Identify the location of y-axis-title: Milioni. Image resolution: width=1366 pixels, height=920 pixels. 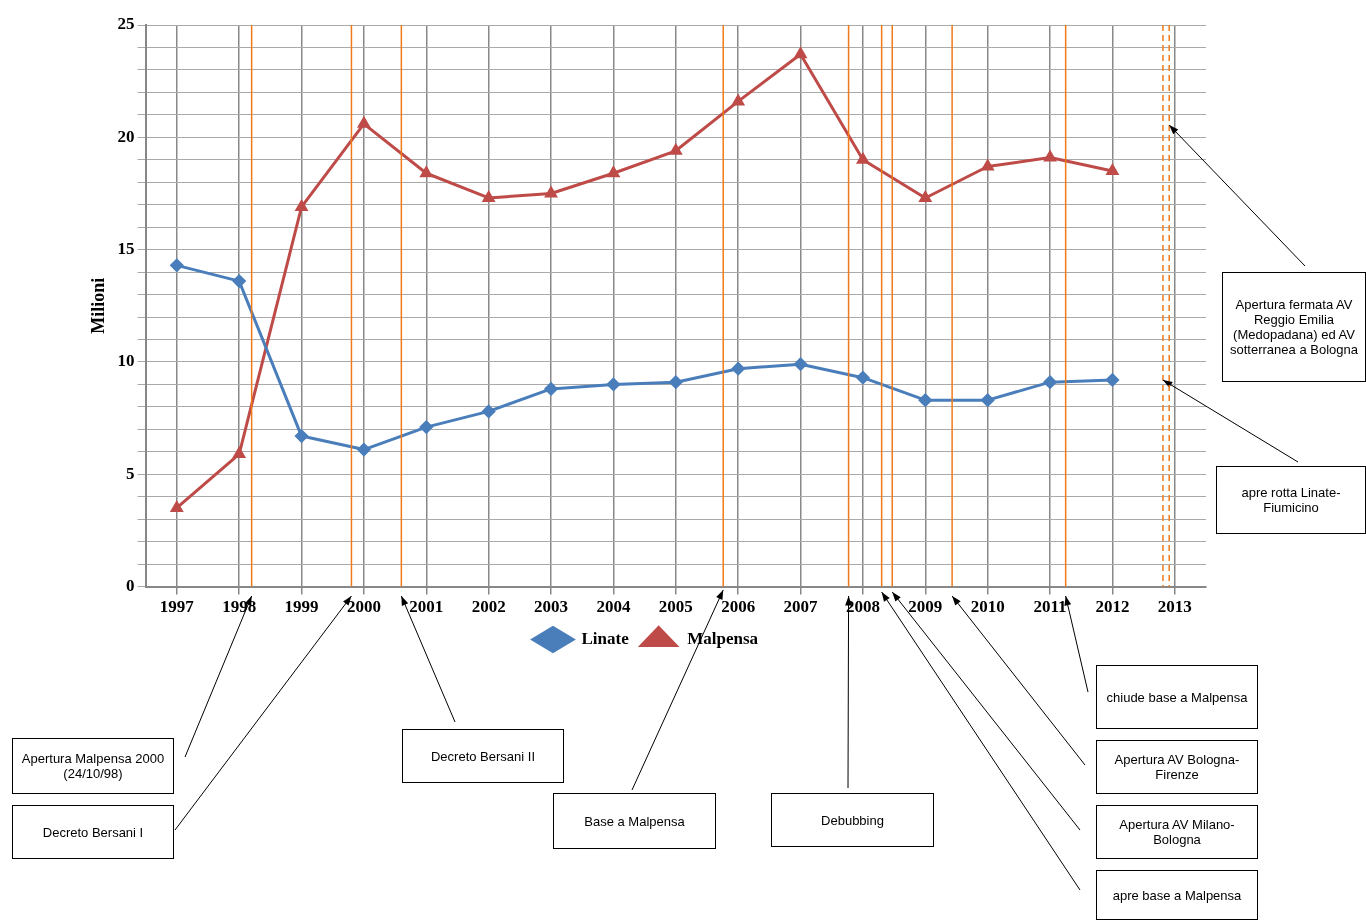
(98, 305).